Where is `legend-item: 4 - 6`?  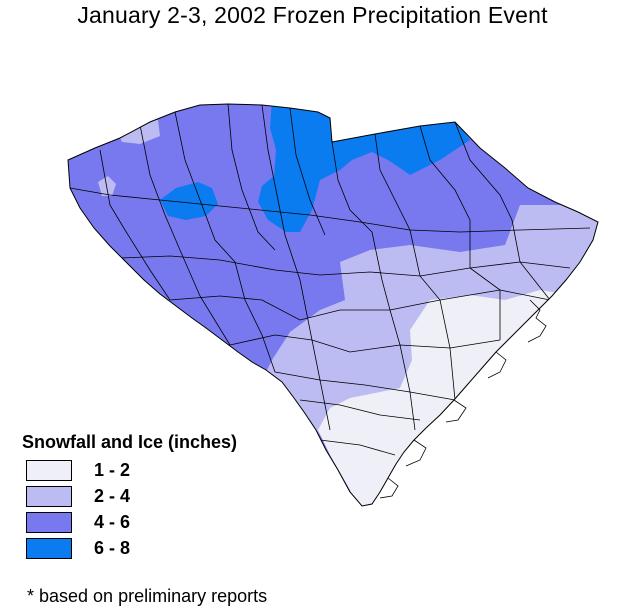
legend-item: 4 - 6 is located at coordinates (129, 522).